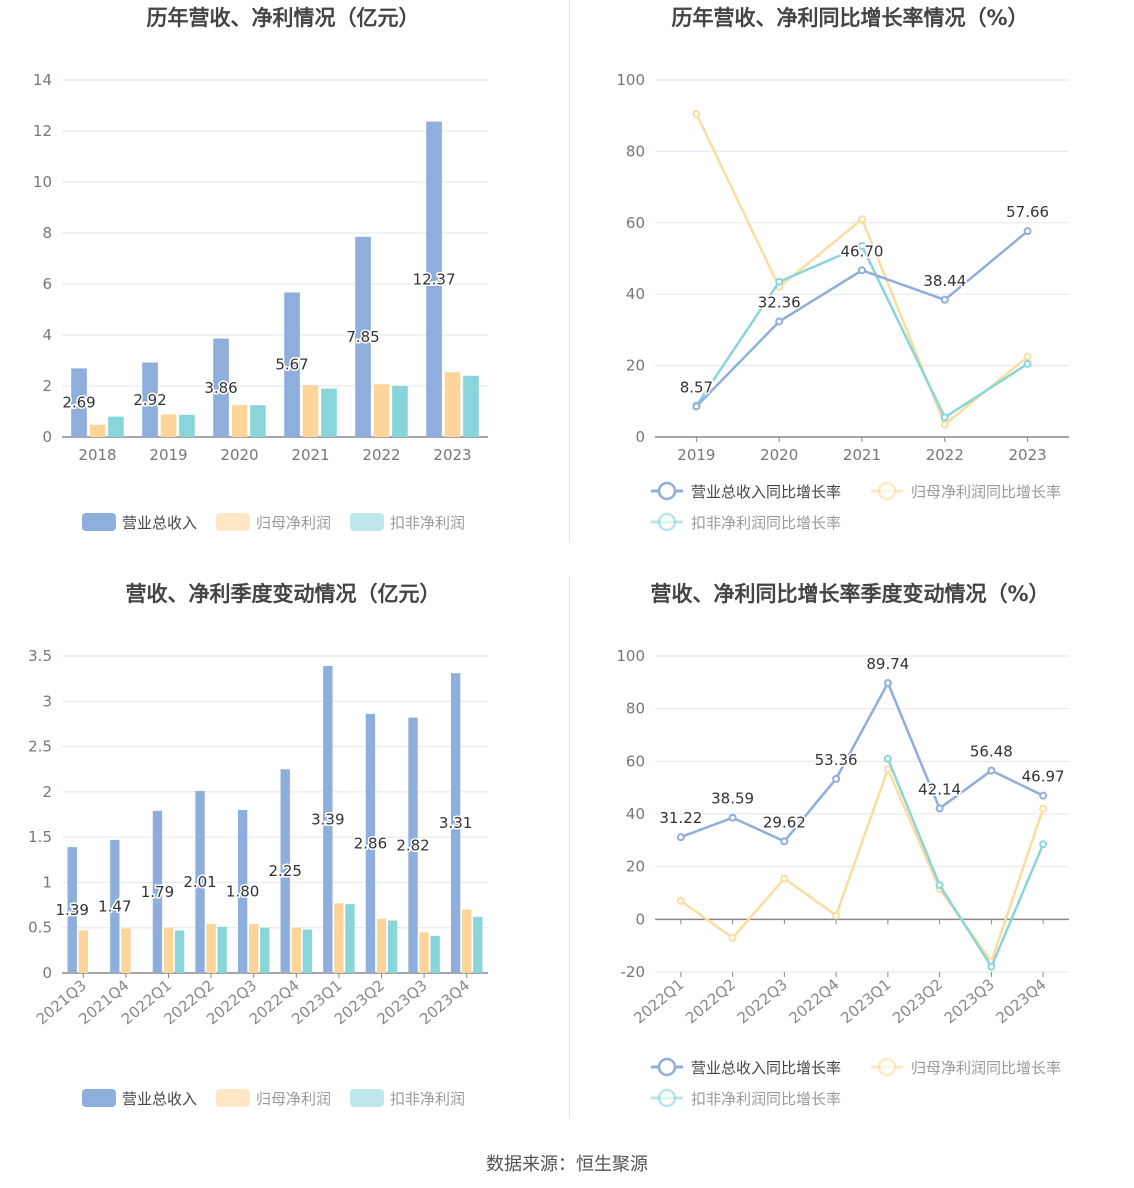 This screenshot has height=1188, width=1134. Describe the element at coordinates (635, 294) in the screenshot. I see `y-tick-label: 40` at that location.